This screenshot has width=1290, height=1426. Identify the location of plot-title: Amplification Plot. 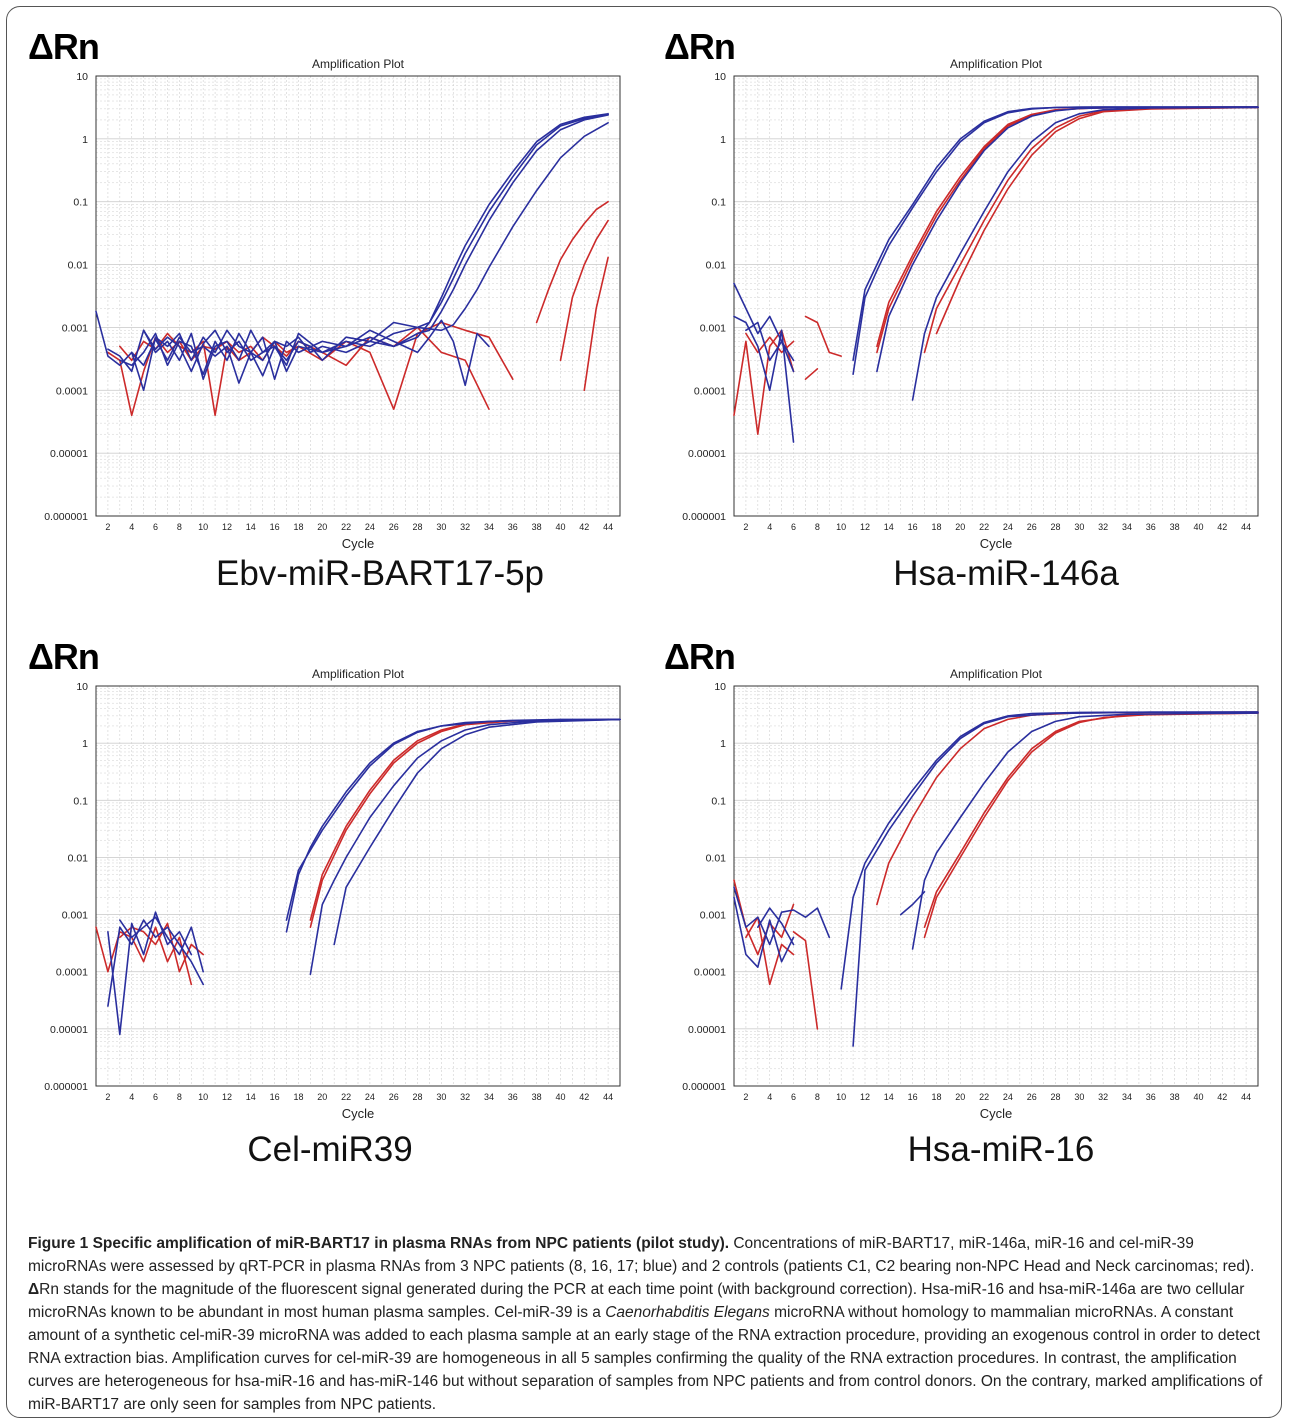
(358, 64).